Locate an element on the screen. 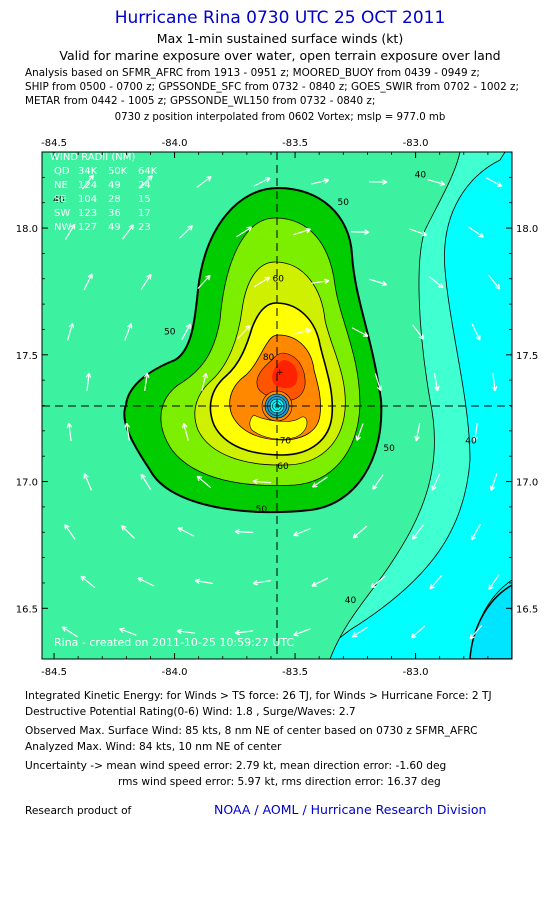  wind-radii-cell: 24 is located at coordinates (144, 185).